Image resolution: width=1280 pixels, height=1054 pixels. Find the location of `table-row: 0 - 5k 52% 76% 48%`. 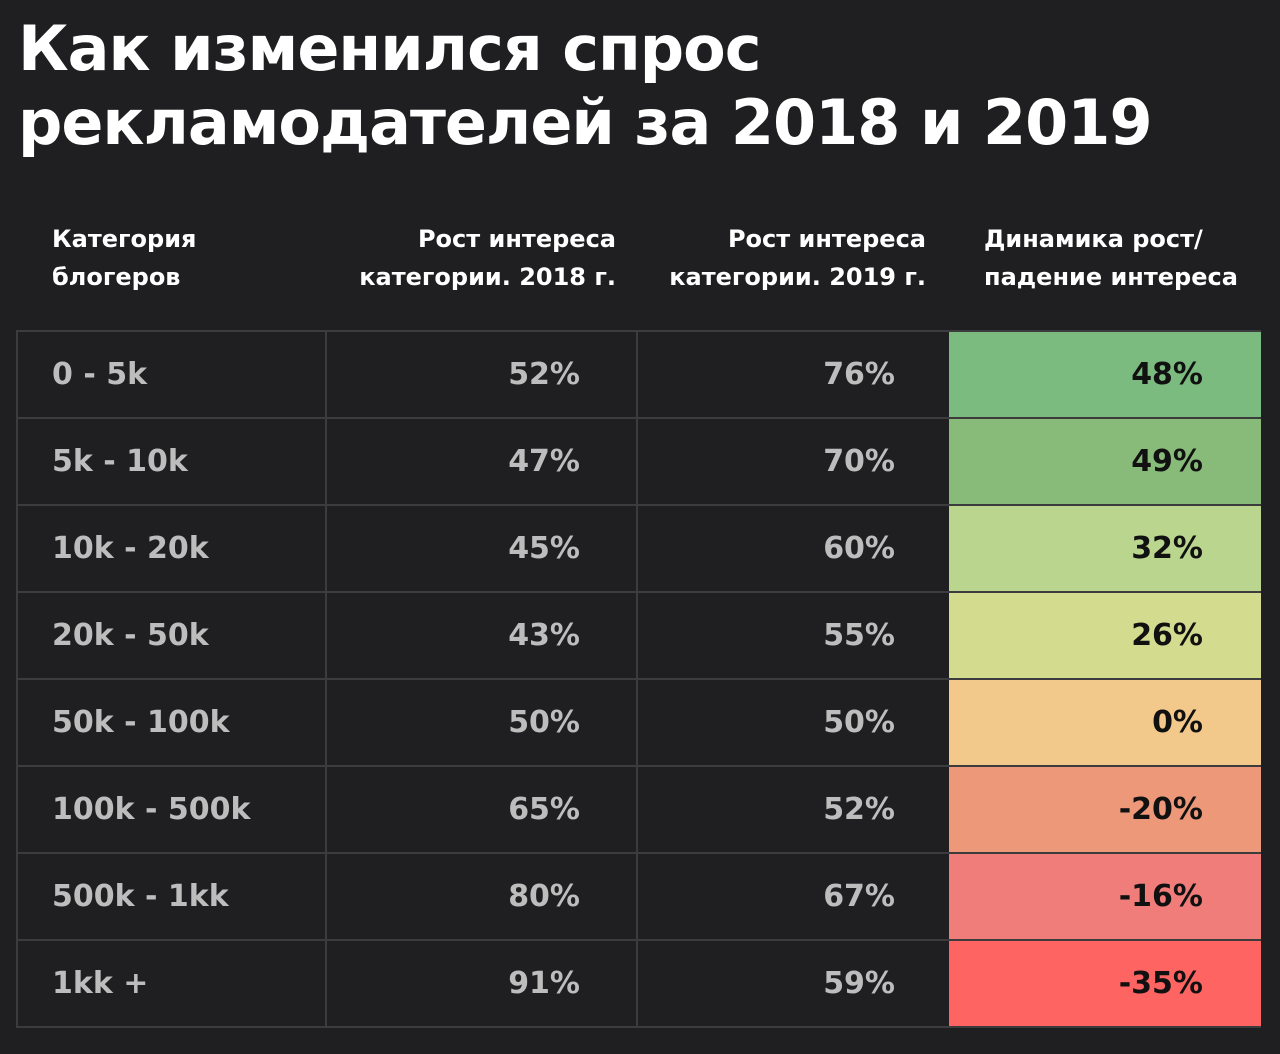

table-row: 0 - 5k 52% 76% 48% is located at coordinates (638, 375).